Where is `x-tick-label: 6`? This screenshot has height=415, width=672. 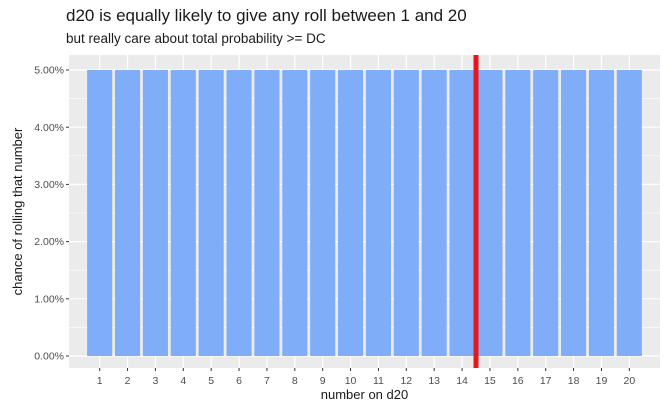
x-tick-label: 6 is located at coordinates (239, 381).